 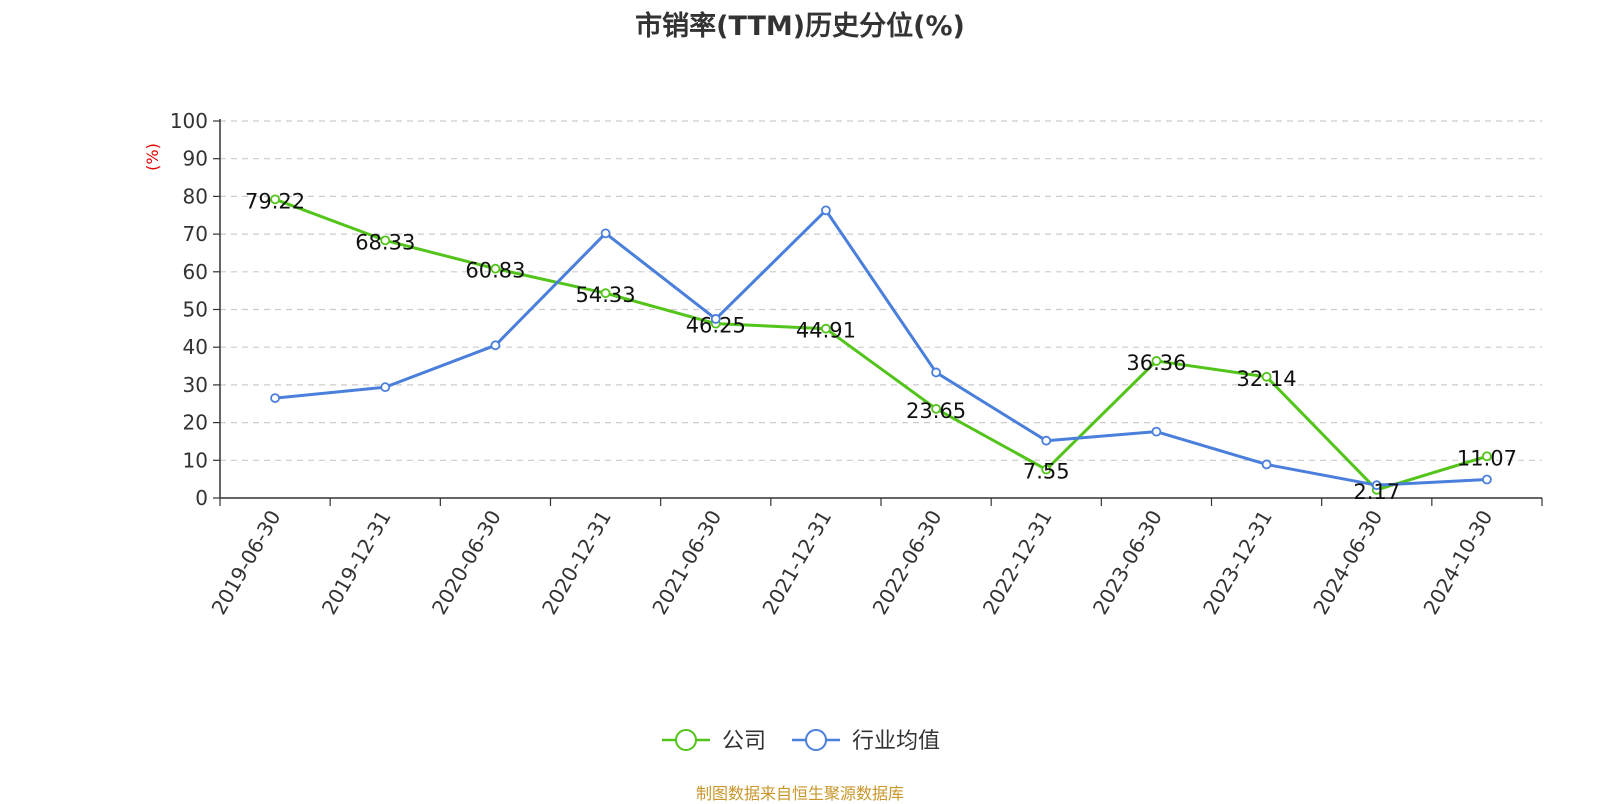 What do you see at coordinates (799, 793) in the screenshot?
I see `source-note: 制图数据来自恒生聚源数据库` at bounding box center [799, 793].